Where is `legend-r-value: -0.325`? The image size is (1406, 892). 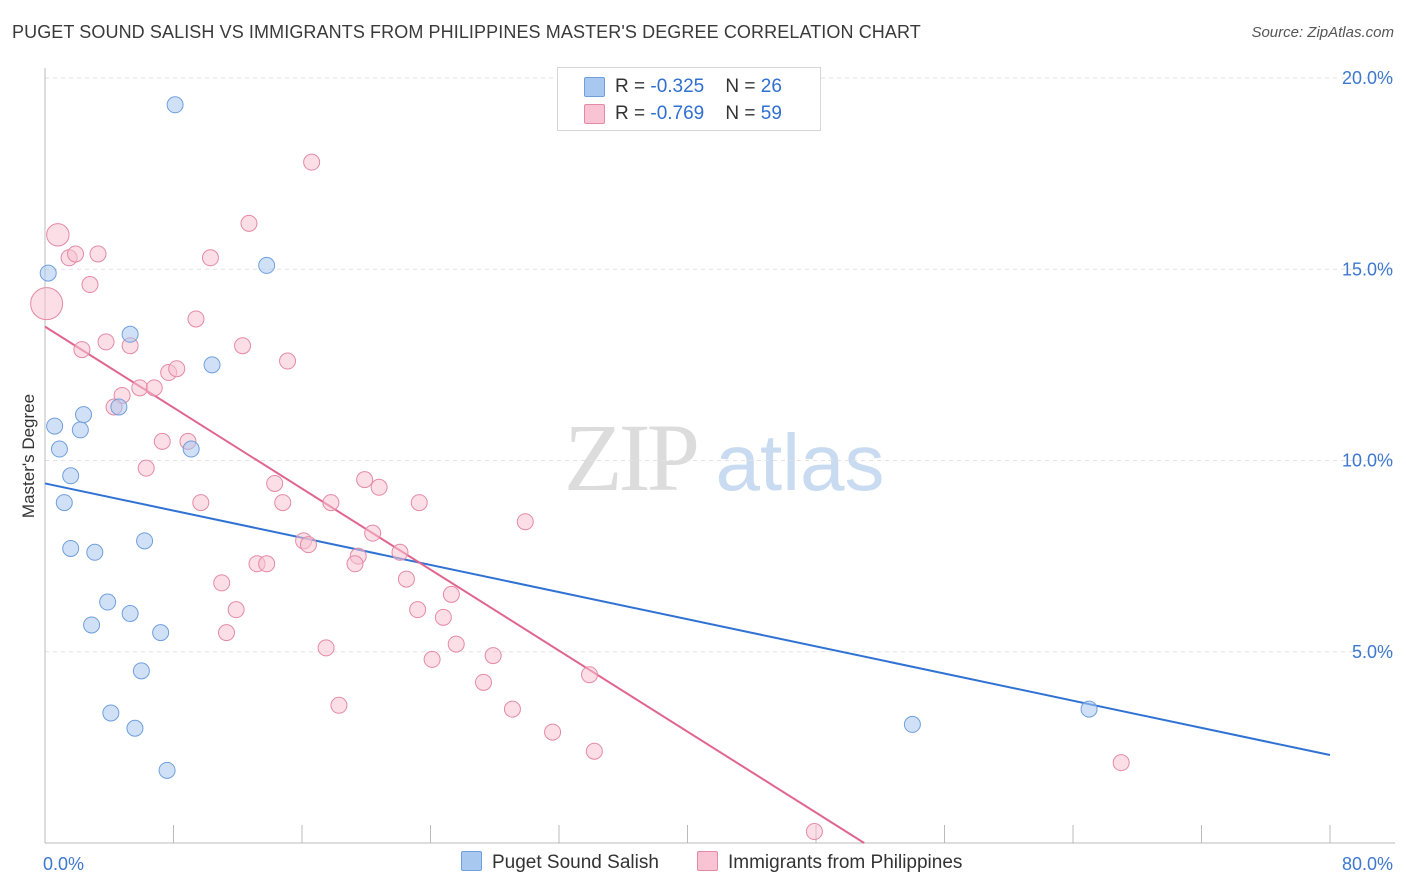
legend-r-value: -0.325 is located at coordinates (677, 86).